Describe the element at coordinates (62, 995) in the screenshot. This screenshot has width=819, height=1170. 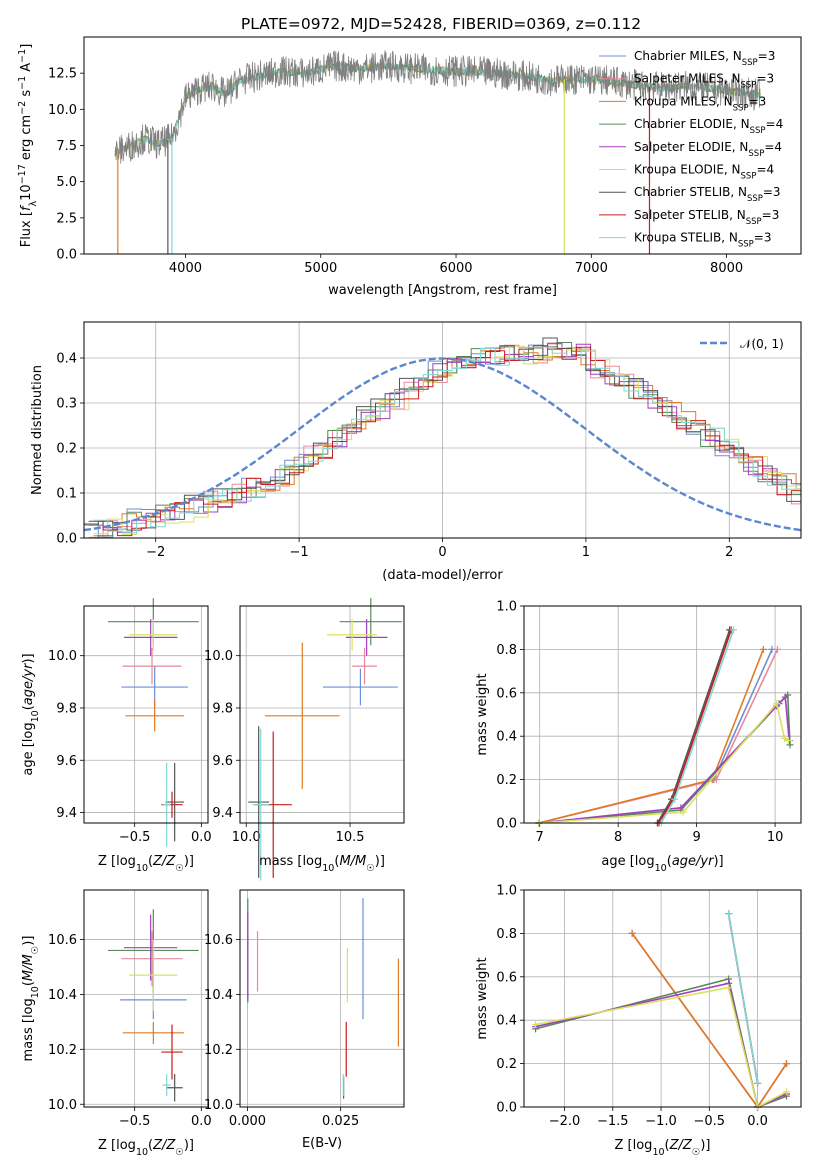
I see `y-tick-label: 10.4` at that location.